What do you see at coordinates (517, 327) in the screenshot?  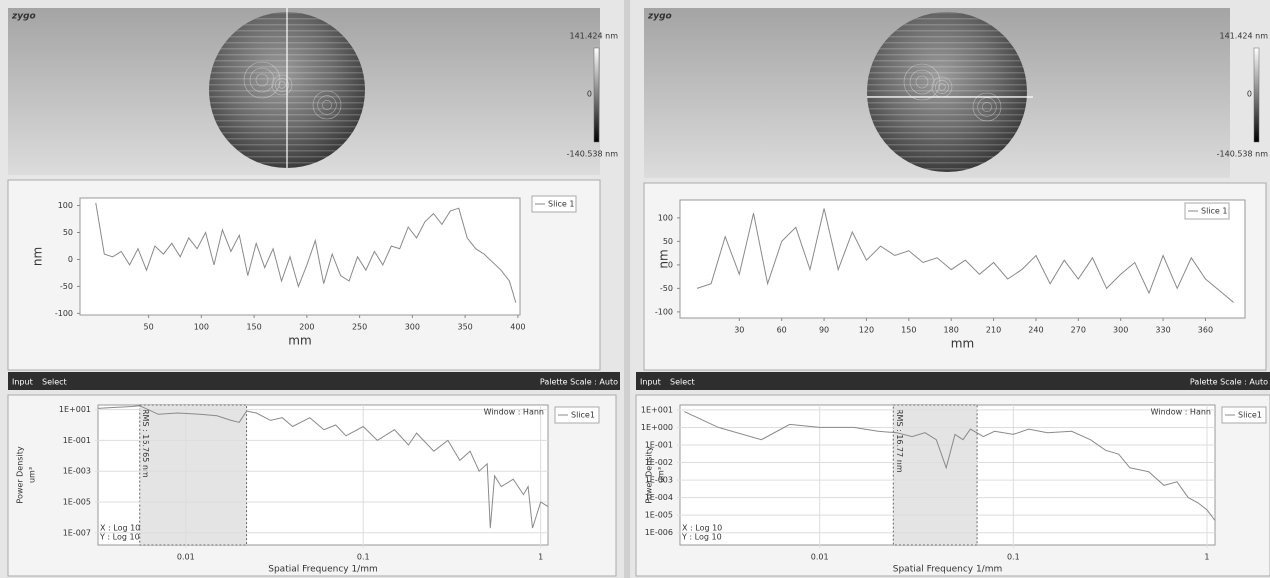 I see `x-tick-label: 400` at bounding box center [517, 327].